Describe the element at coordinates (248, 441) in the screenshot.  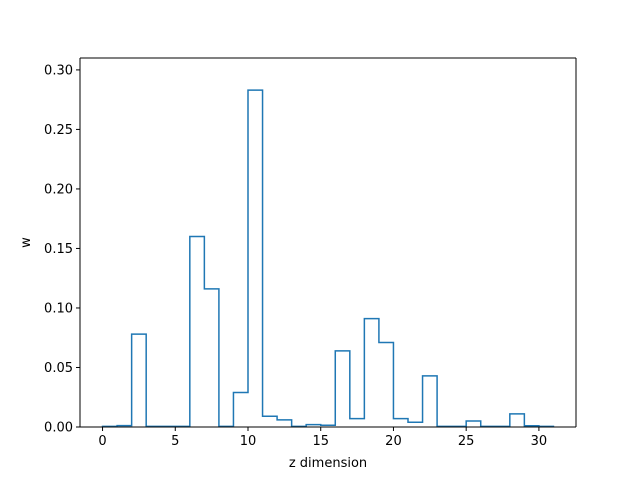
I see `x-tick-label: 10` at that location.